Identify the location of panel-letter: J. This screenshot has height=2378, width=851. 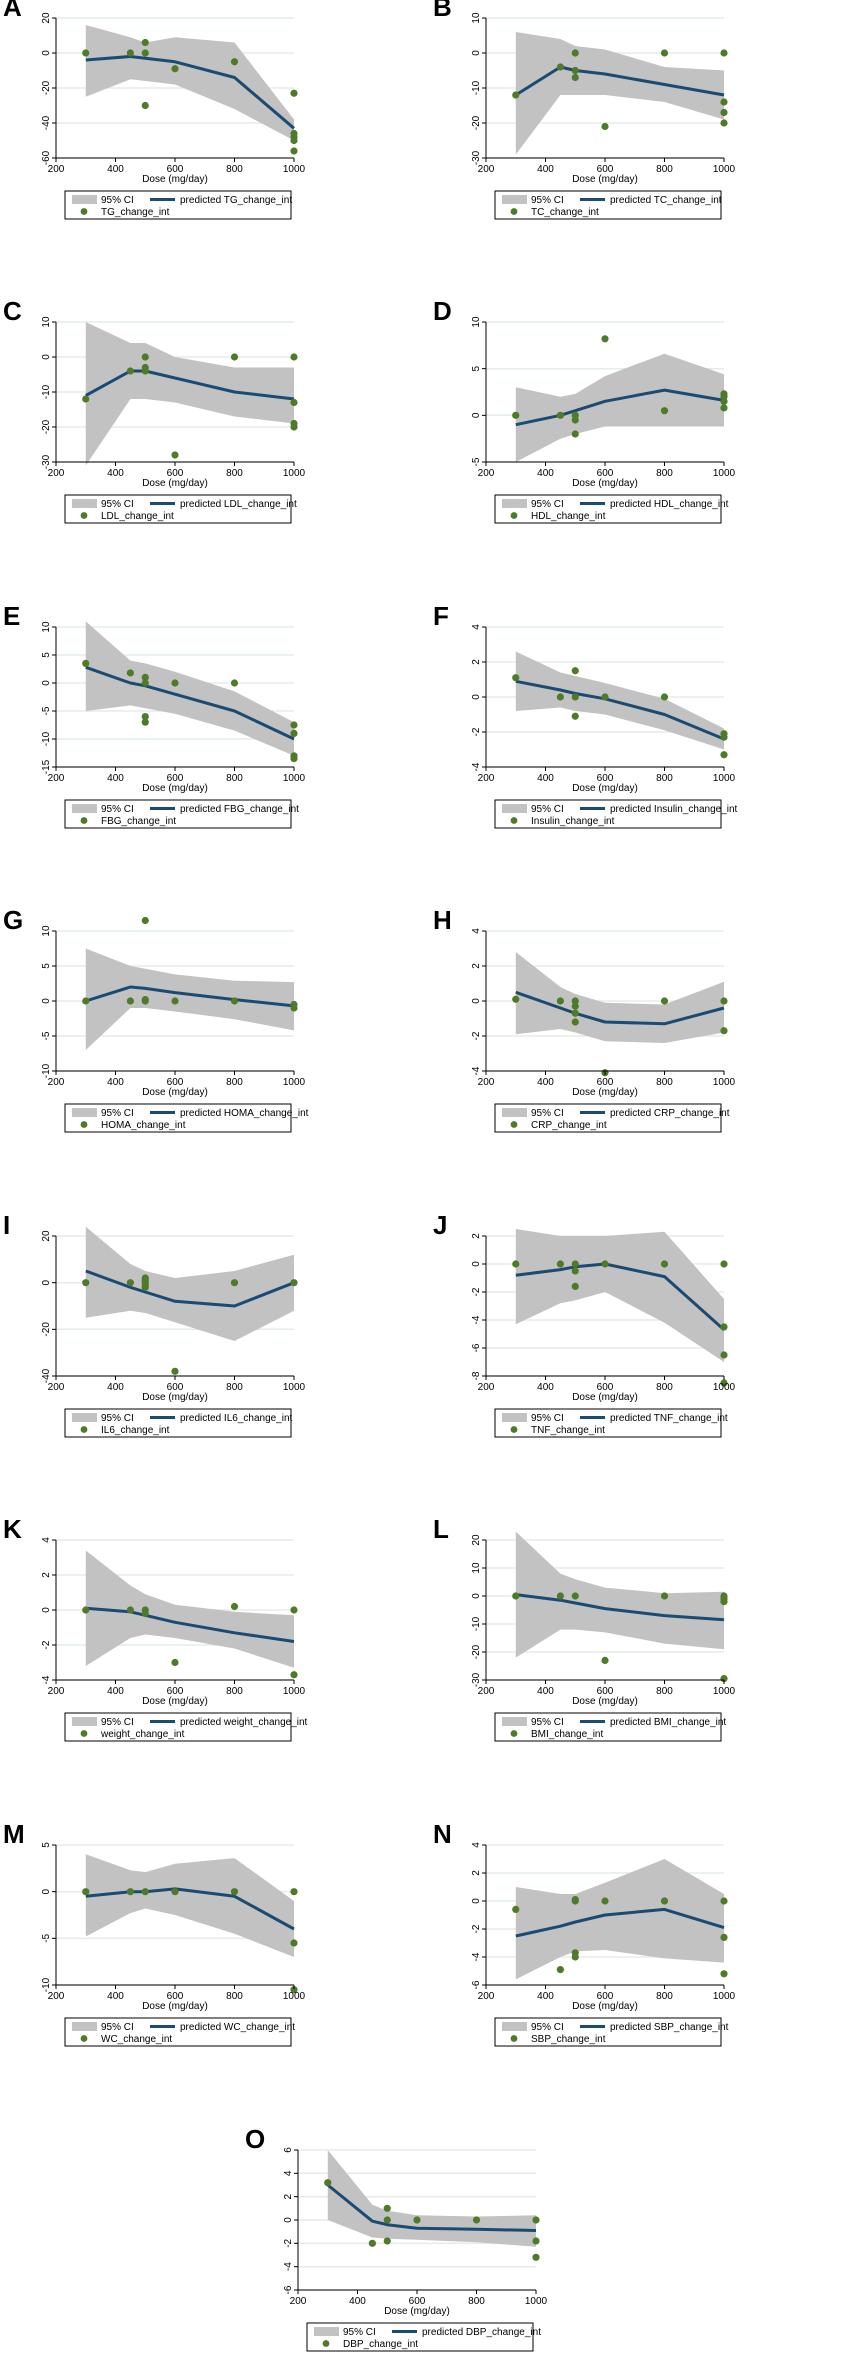
(440, 1225).